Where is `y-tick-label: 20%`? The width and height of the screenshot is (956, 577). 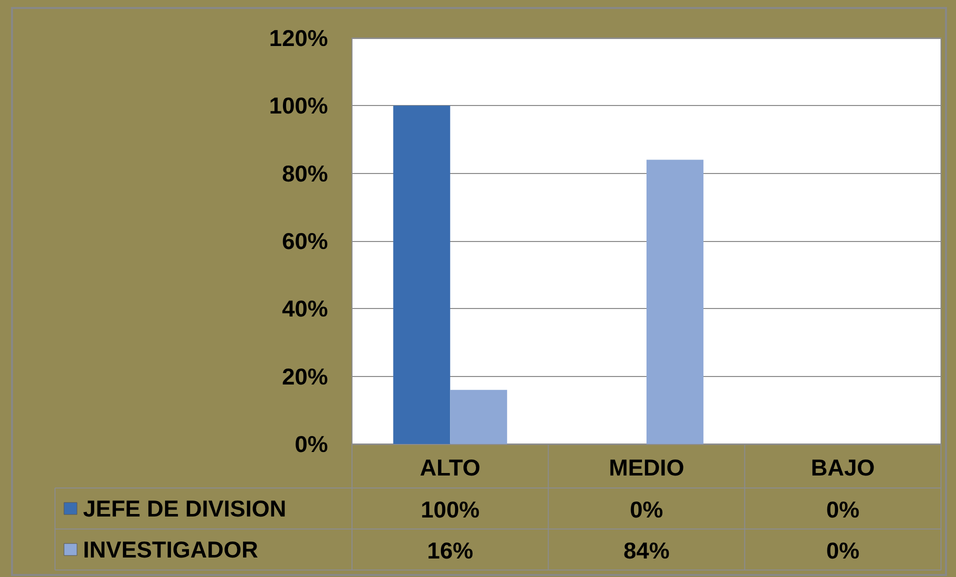 y-tick-label: 20% is located at coordinates (305, 376).